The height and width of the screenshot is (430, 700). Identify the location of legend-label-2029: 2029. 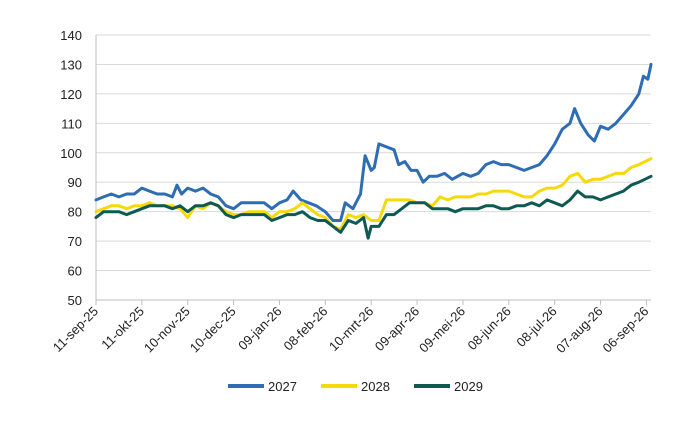
(468, 386).